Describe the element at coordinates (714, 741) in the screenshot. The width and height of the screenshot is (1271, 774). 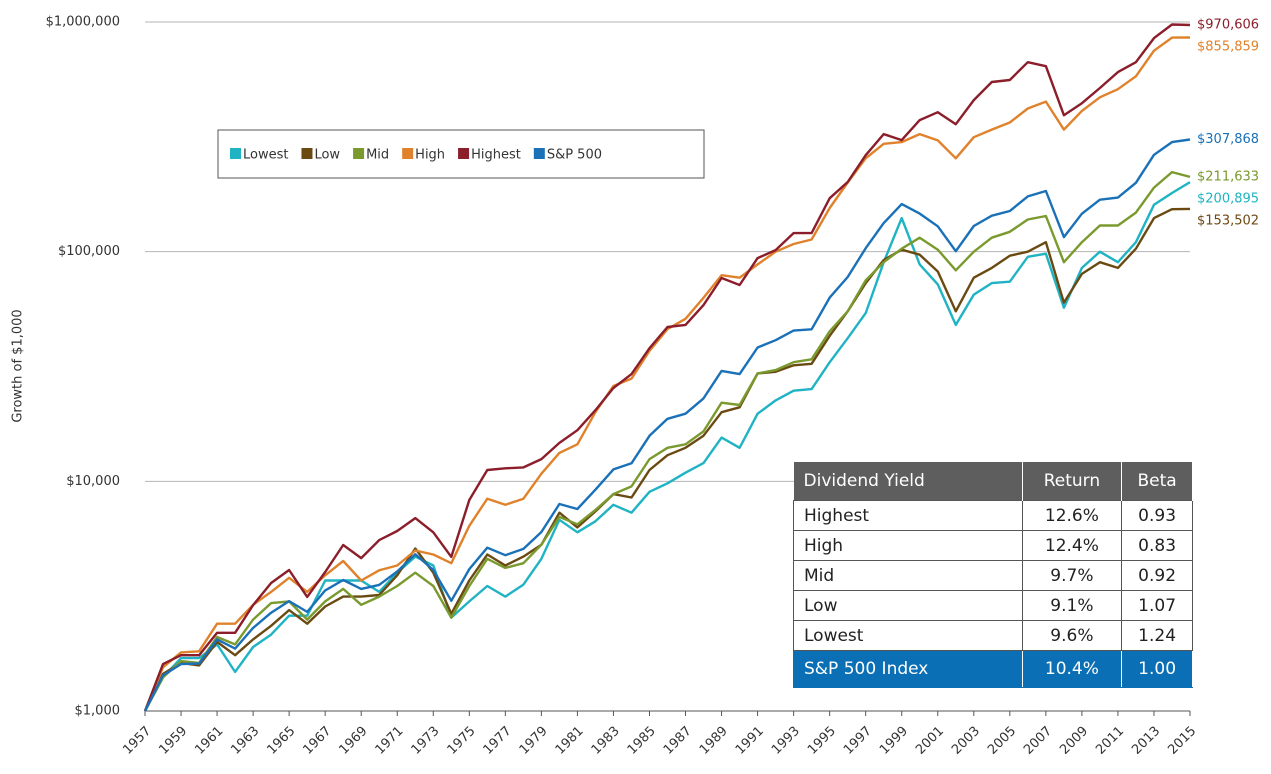
I see `x-tick-label: 1989` at that location.